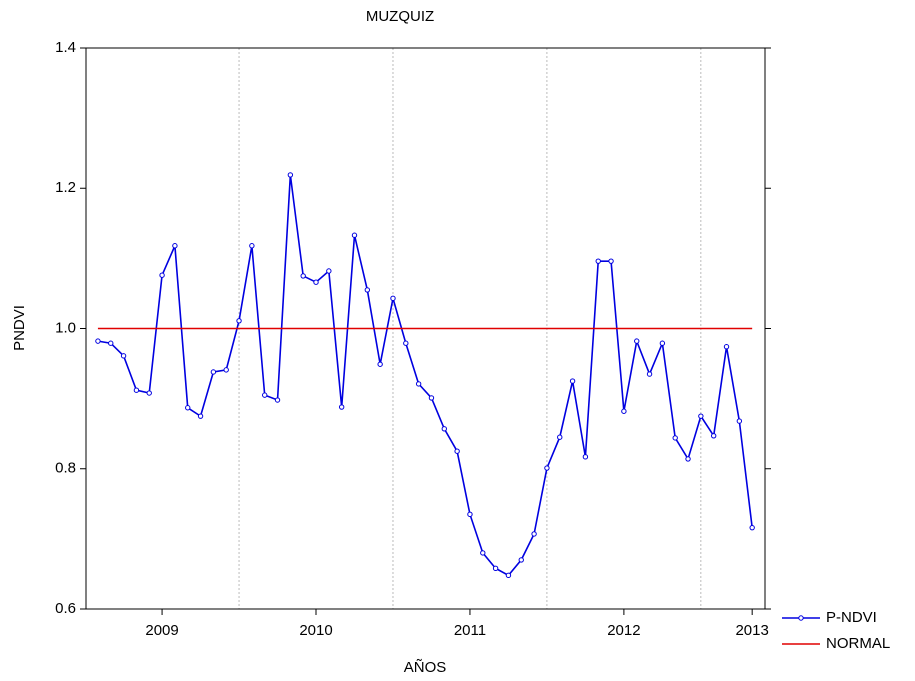 The width and height of the screenshot is (915, 681). What do you see at coordinates (65, 468) in the screenshot?
I see `y-tick-label: 0.8` at bounding box center [65, 468].